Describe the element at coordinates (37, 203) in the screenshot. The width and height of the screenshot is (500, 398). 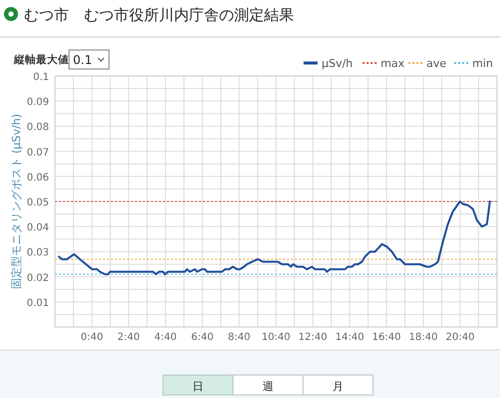
I see `y-tick-label: 0.05` at that location.